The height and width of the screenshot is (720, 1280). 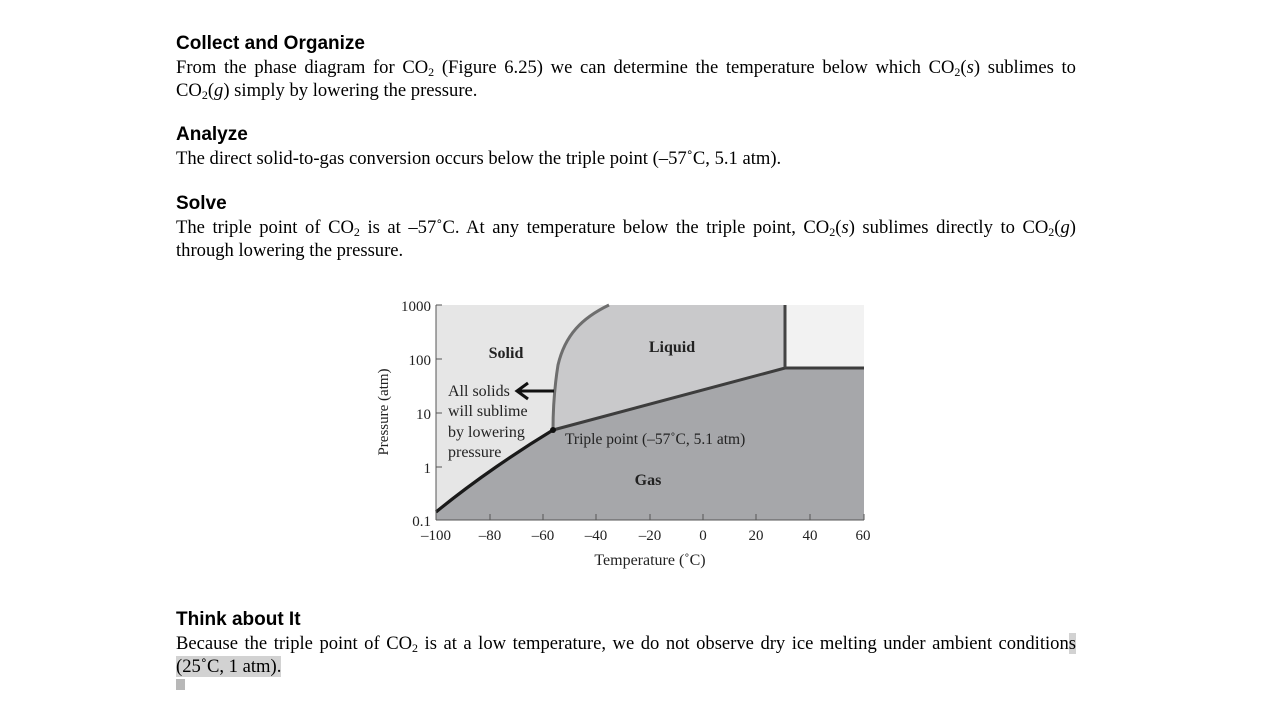 What do you see at coordinates (863, 536) in the screenshot?
I see `x-tick-60: 60` at bounding box center [863, 536].